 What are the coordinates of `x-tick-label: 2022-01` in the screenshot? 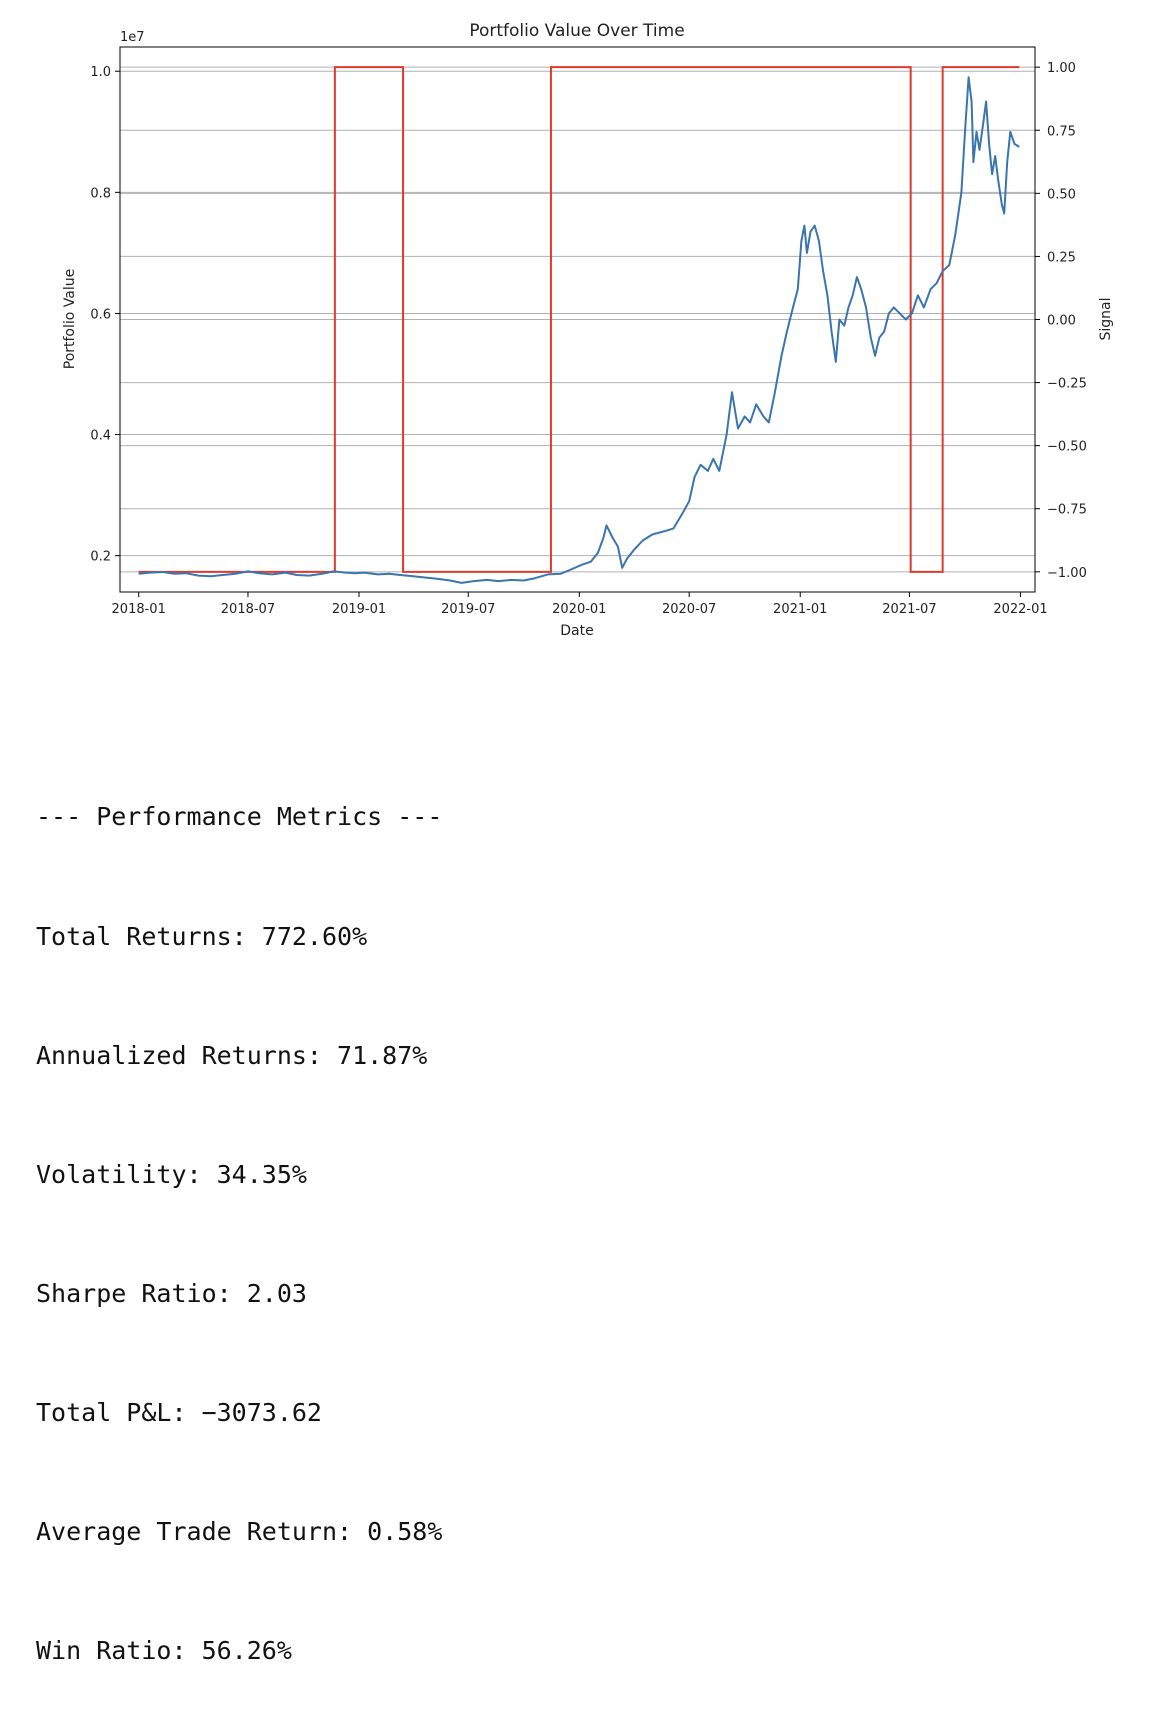 It's located at (1020, 609).